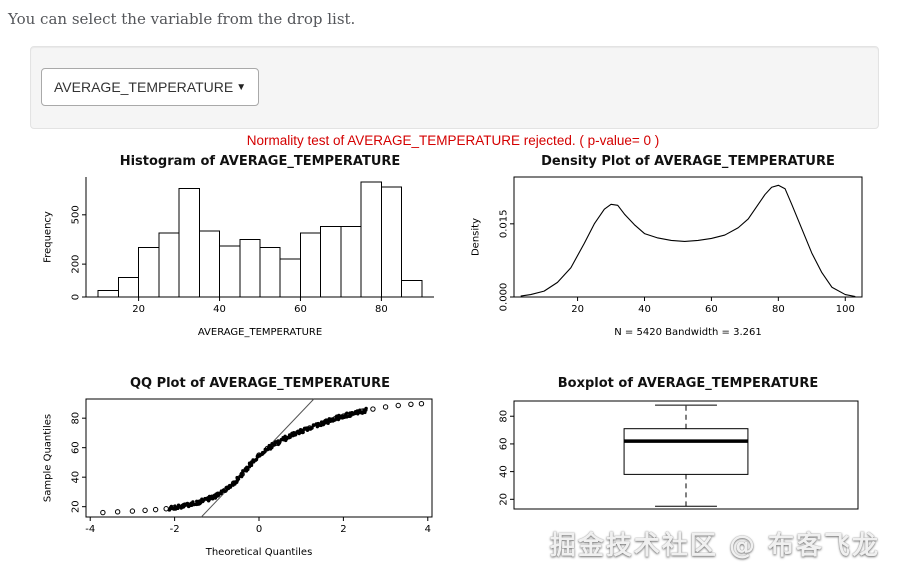  Describe the element at coordinates (454, 87) in the screenshot. I see `variable-select-panel: AVERAGE_TEMPERATURE ▼` at that location.